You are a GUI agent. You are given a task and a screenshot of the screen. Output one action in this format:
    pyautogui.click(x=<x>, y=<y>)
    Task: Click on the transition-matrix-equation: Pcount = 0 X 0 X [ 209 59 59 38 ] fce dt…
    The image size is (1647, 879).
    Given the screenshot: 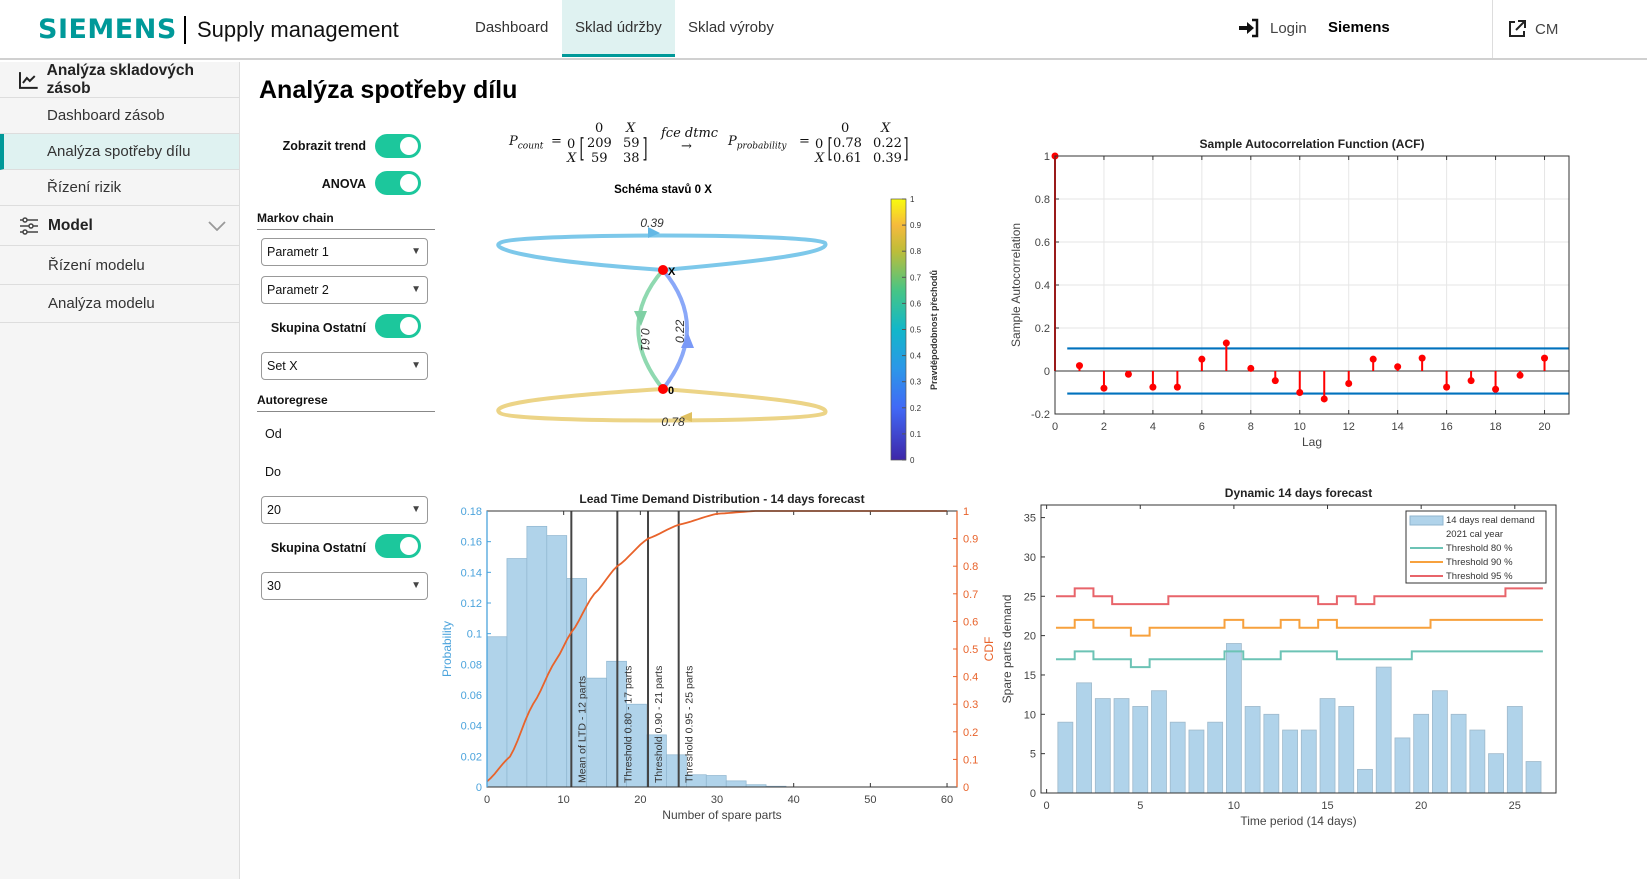 What is the action you would take?
    pyautogui.click(x=709, y=143)
    